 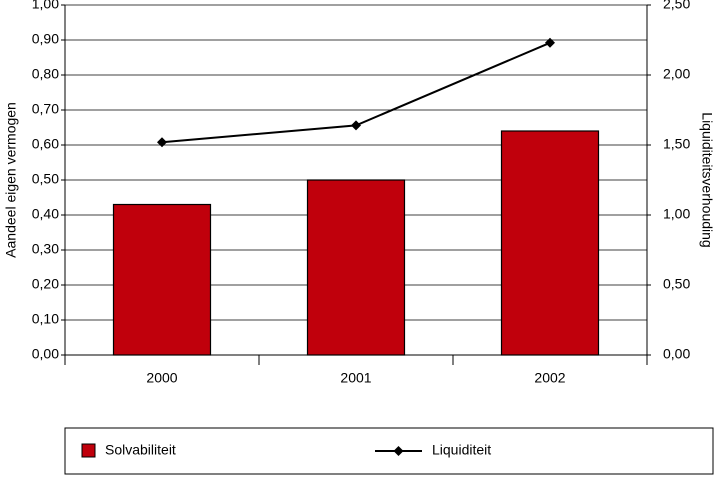 What do you see at coordinates (707, 179) in the screenshot?
I see `y2-axis-label: Liquiditeitsverhouding` at bounding box center [707, 179].